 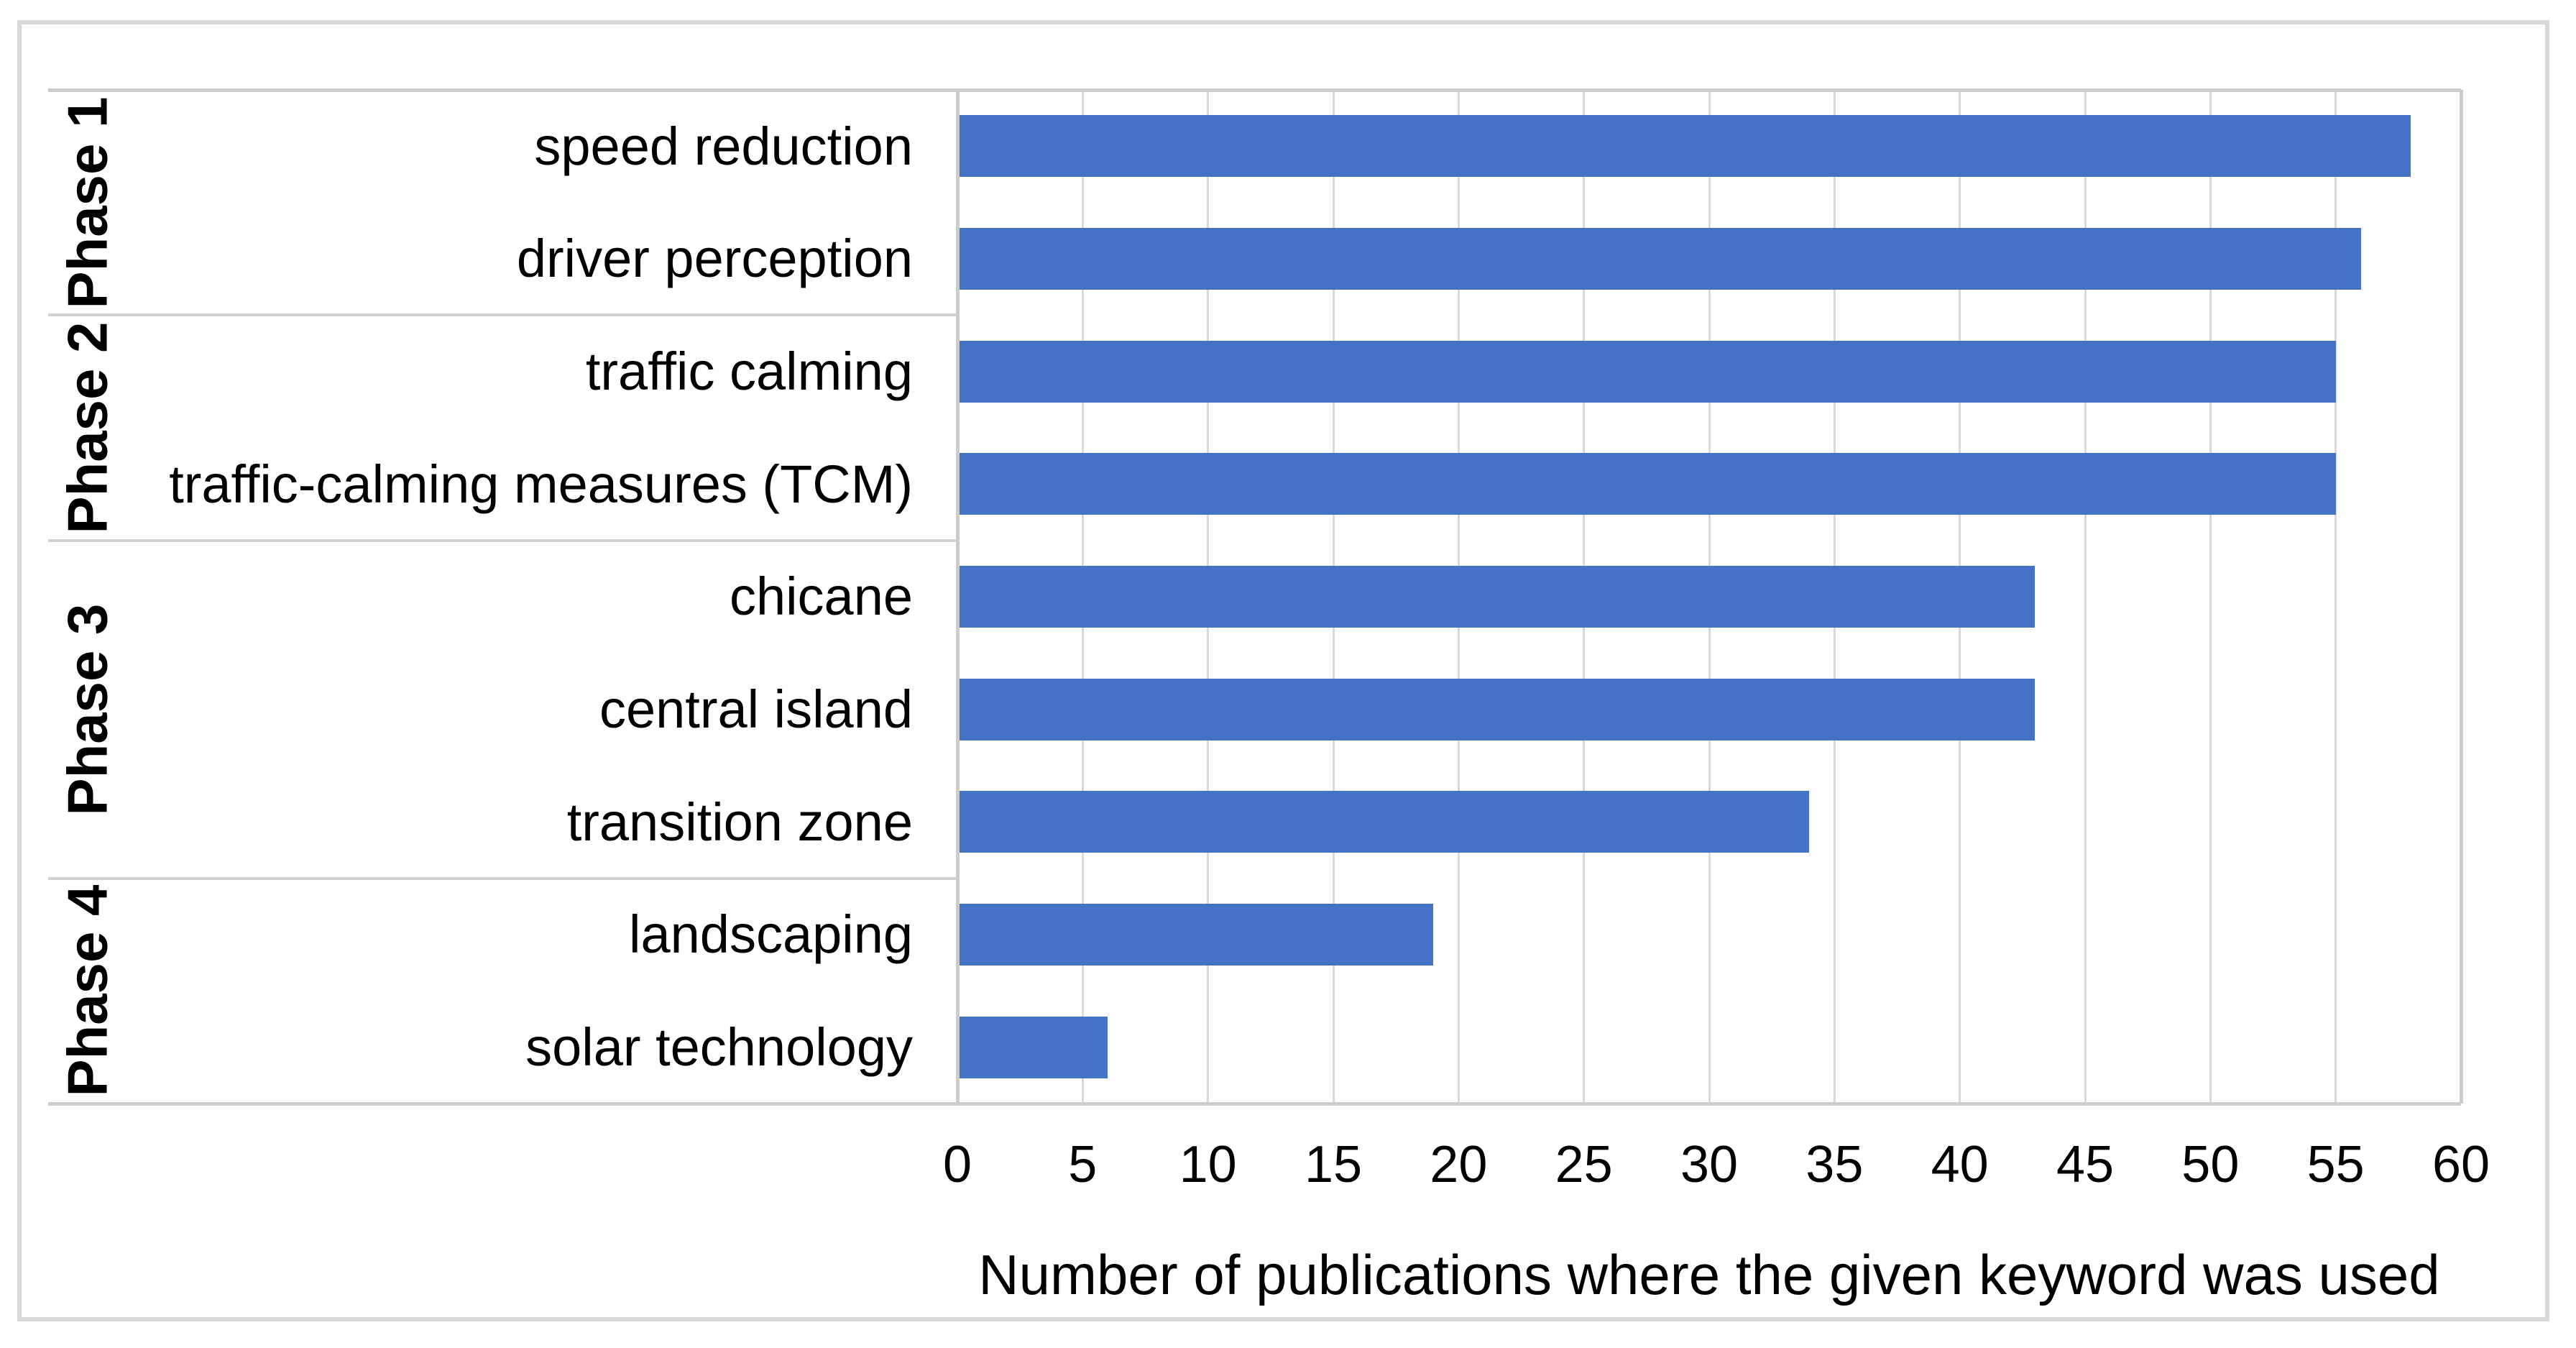 I want to click on x-tick-label-10: 10, so click(x=1208, y=1164).